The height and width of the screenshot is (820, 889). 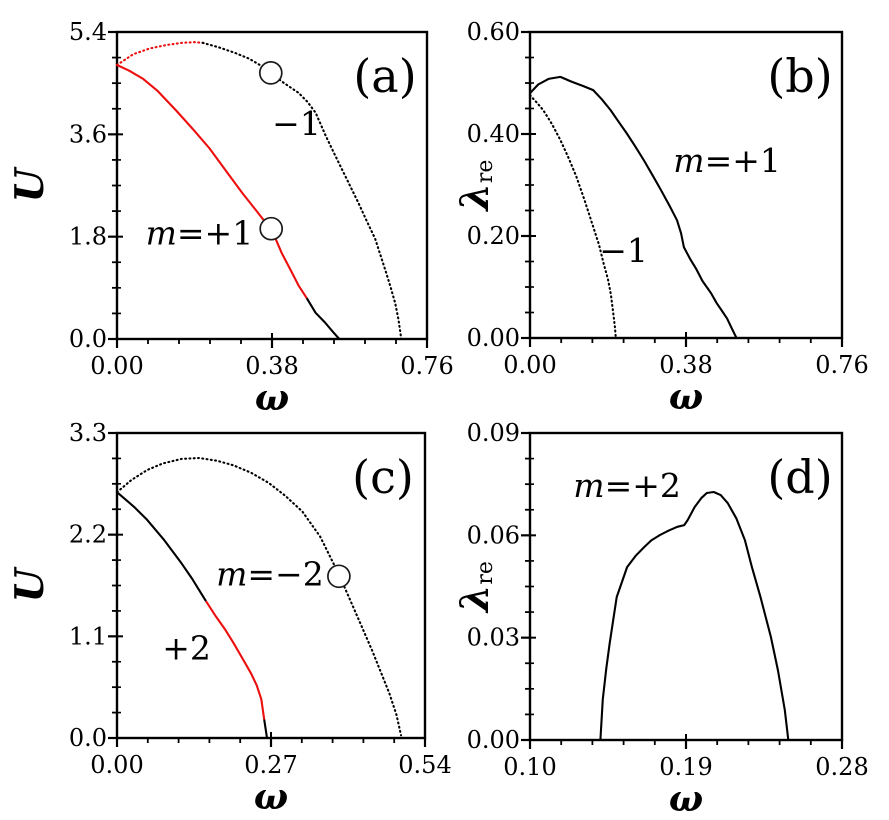 What do you see at coordinates (383, 477) in the screenshot?
I see `panel-letter: (c)` at bounding box center [383, 477].